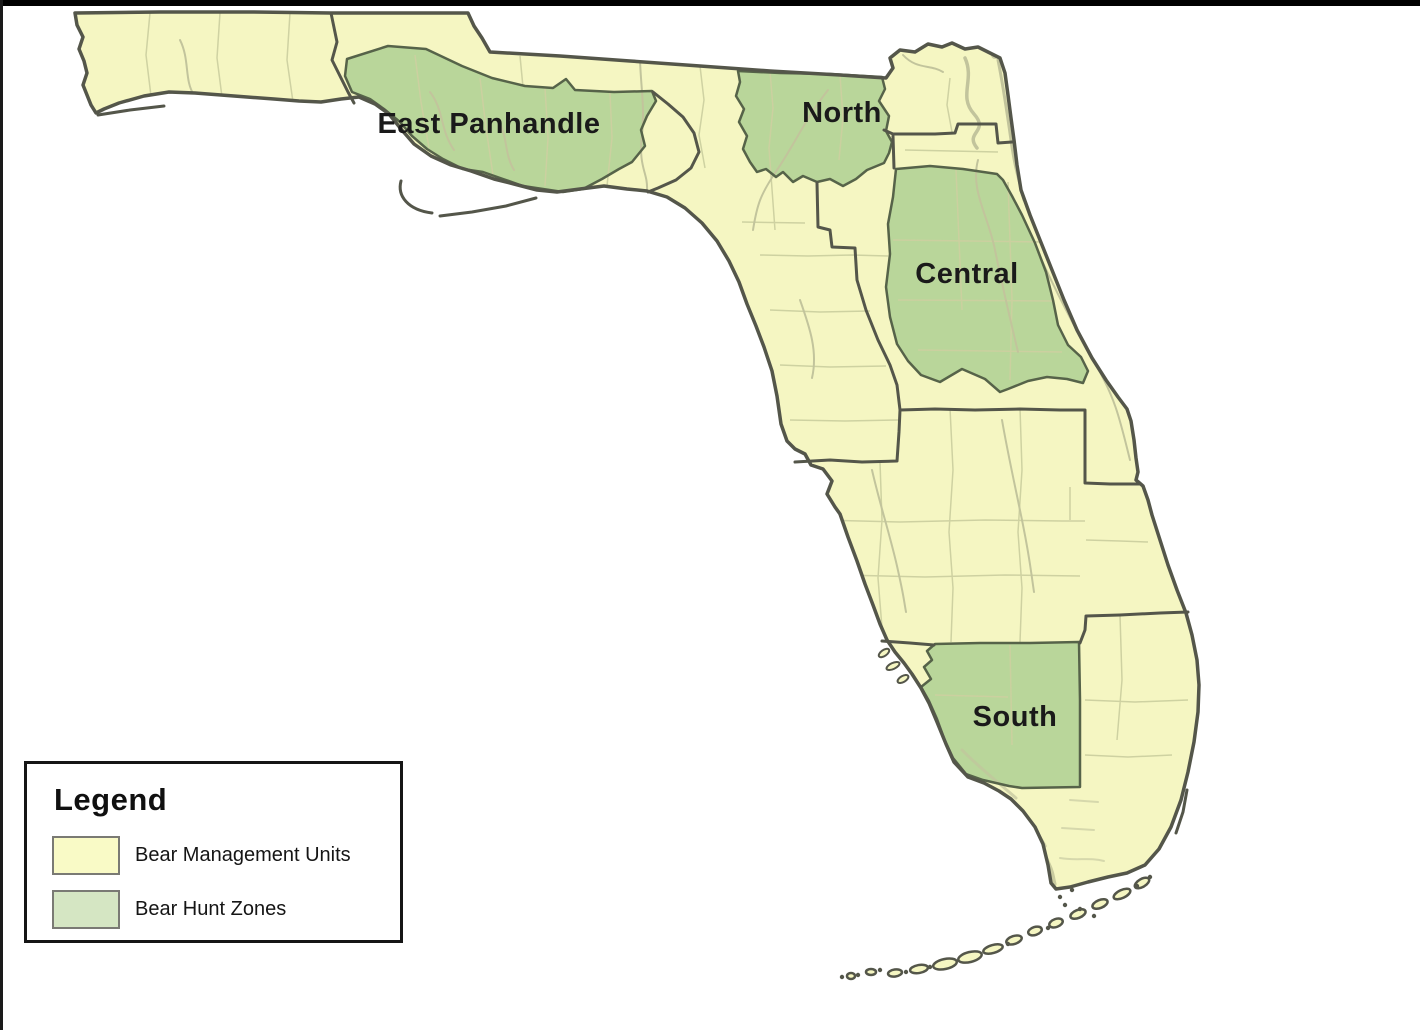 The width and height of the screenshot is (1420, 1030). I want to click on mangrove-islets, so click(996, 927).